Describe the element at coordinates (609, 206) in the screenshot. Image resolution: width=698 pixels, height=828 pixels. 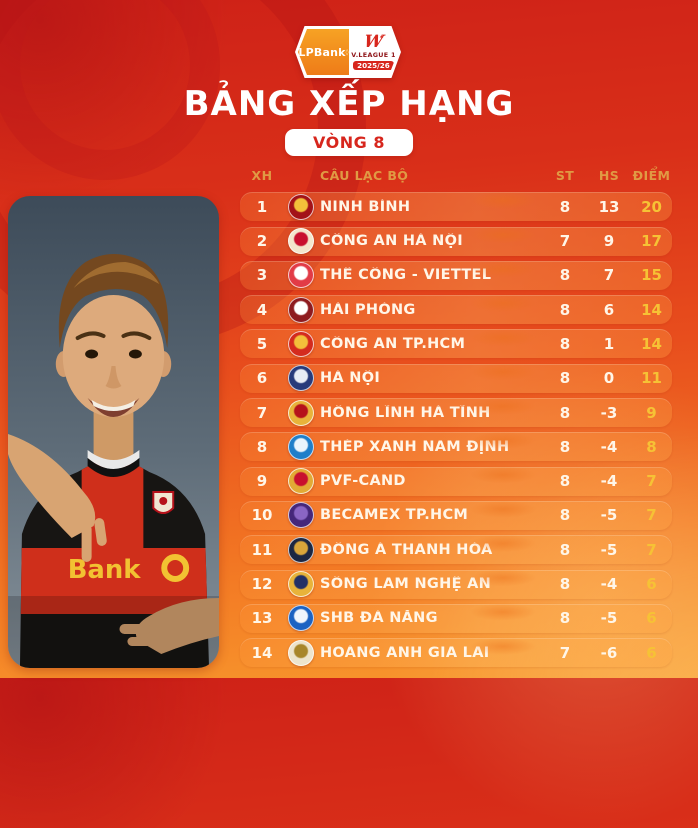
I see `goal-difference-value: 13` at that location.